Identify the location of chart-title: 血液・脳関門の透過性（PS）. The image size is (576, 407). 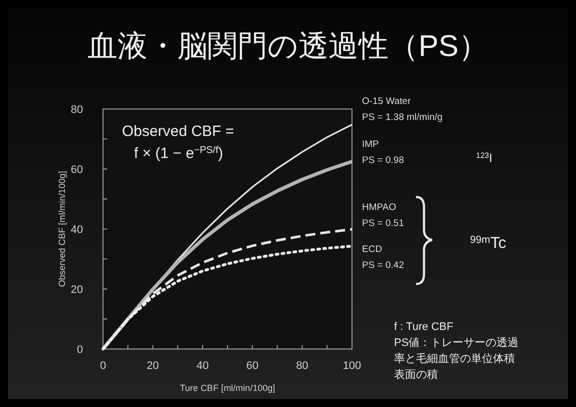
(288, 46).